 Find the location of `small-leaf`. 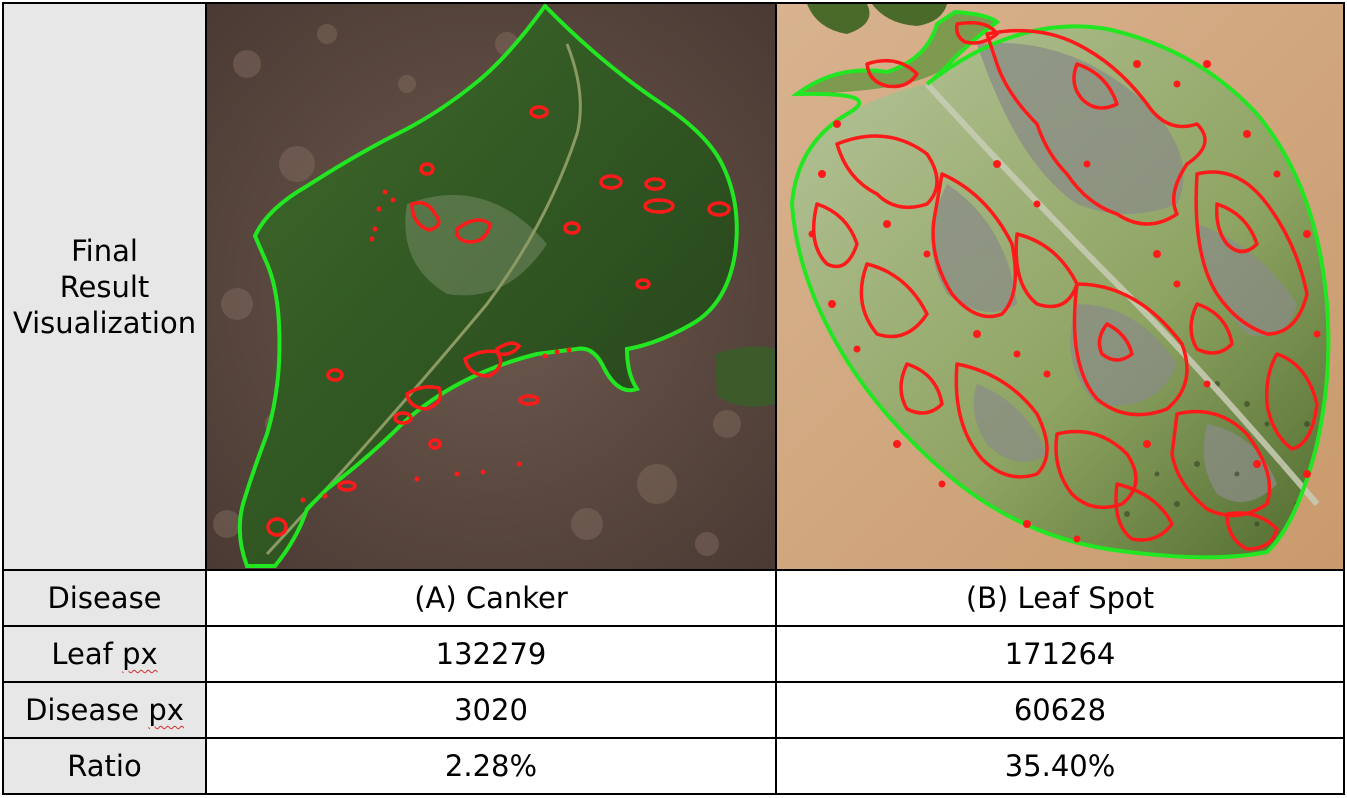

small-leaf is located at coordinates (744, 376).